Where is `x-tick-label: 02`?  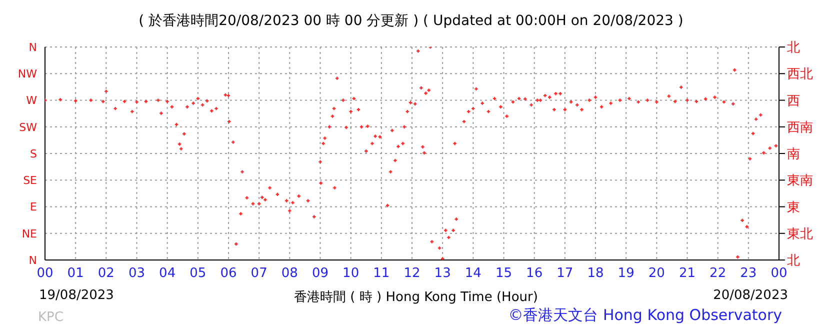 x-tick-label: 02 is located at coordinates (106, 274).